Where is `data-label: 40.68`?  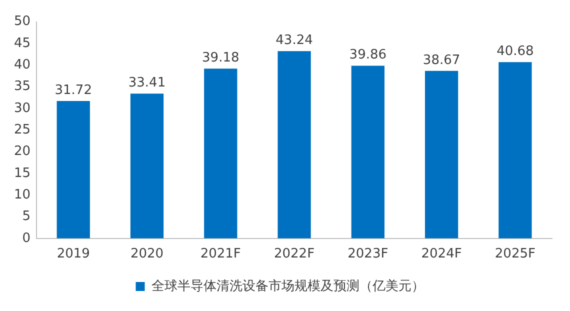
data-label: 40.68 is located at coordinates (515, 52).